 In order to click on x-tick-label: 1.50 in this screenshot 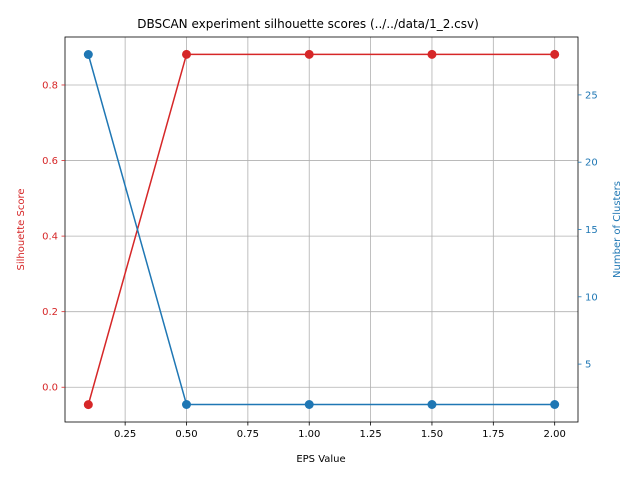, I will do `click(432, 434)`.